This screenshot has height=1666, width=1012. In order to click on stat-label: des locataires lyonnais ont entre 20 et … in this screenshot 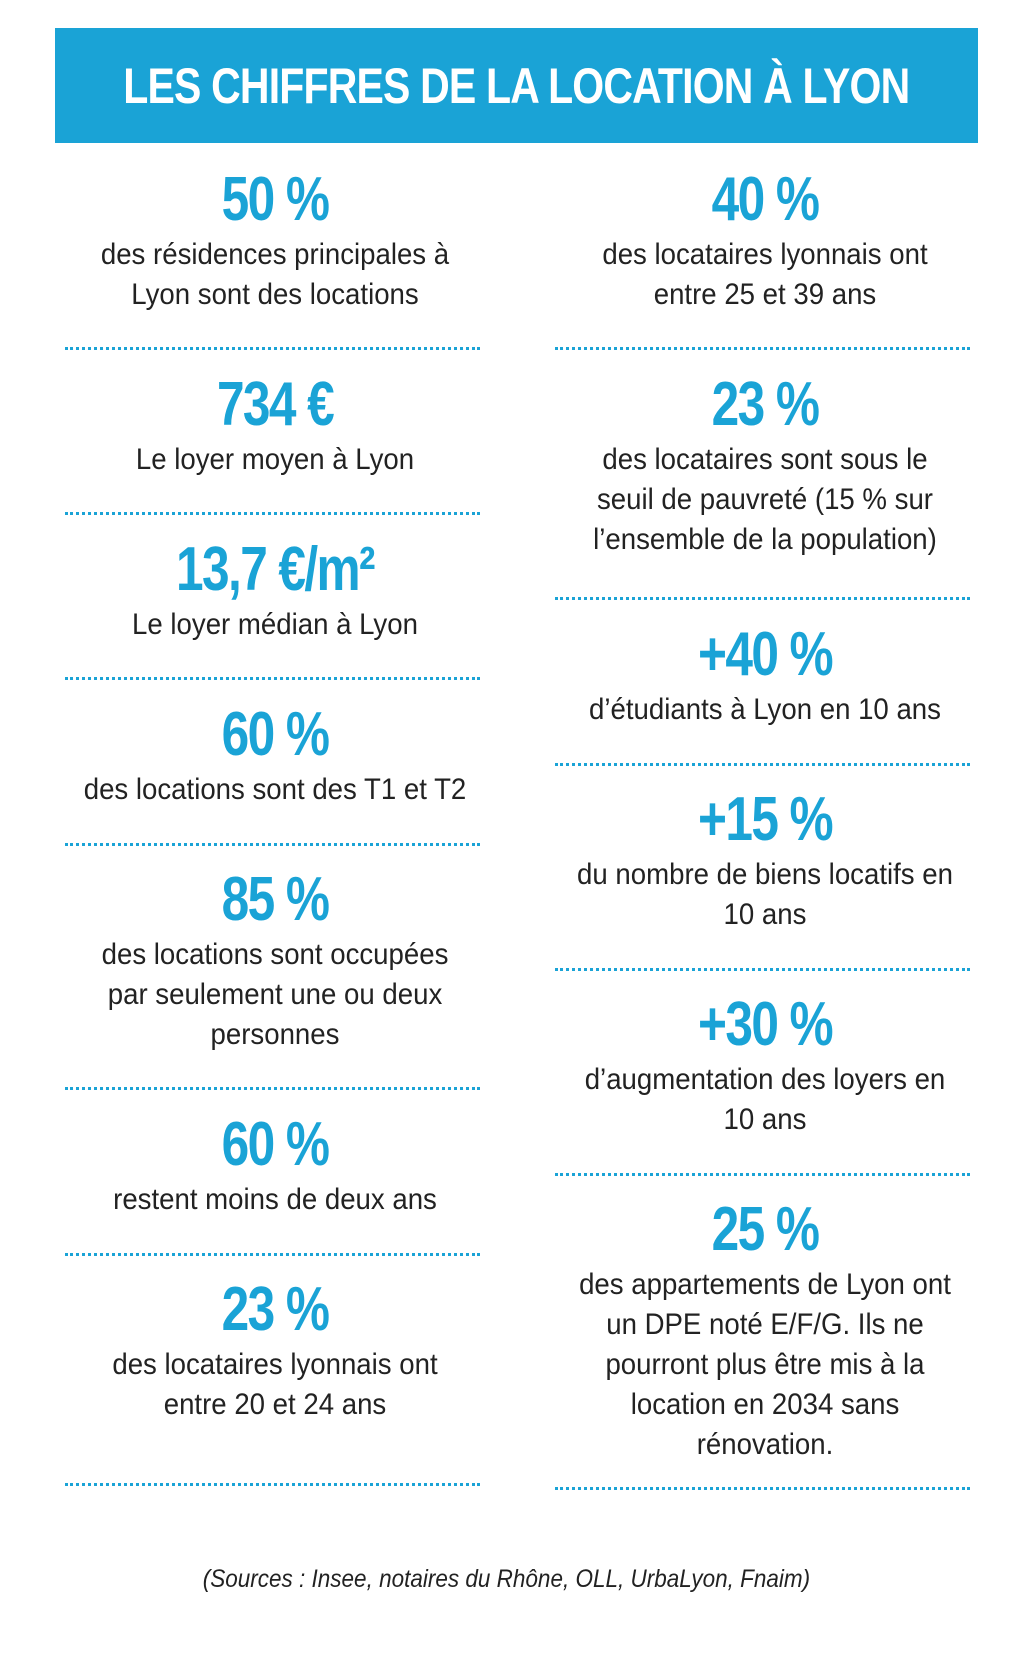, I will do `click(275, 1384)`.